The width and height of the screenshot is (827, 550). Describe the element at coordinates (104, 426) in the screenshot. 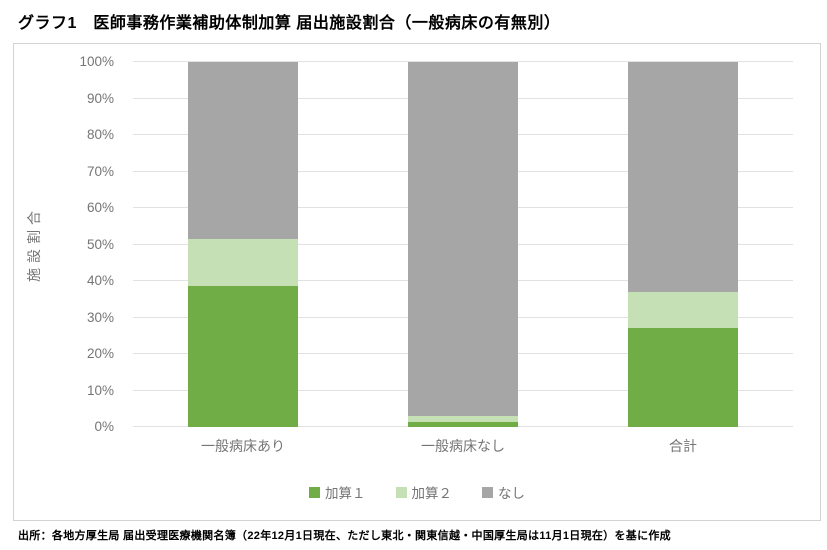

I see `y-tick-label: 0%` at that location.